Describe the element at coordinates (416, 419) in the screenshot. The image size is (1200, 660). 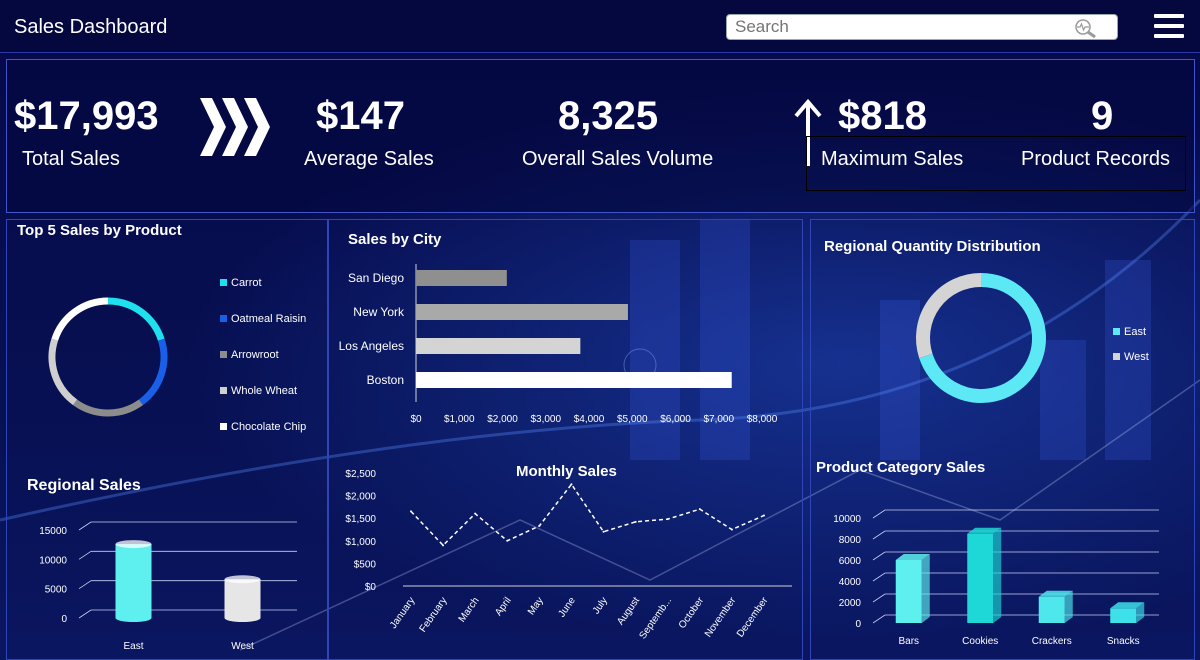
I see `city-tick-0: $0` at that location.